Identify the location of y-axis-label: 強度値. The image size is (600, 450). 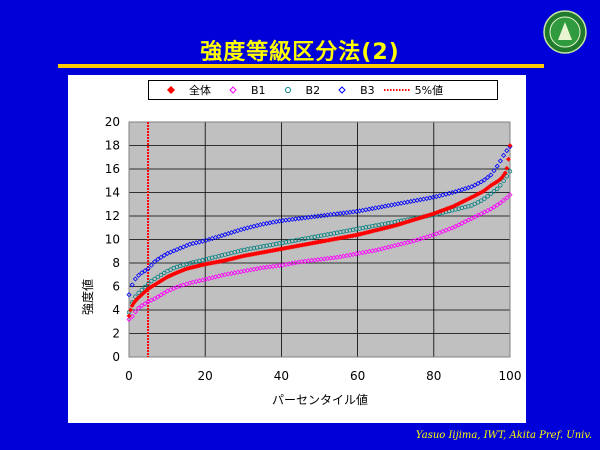
(87, 297).